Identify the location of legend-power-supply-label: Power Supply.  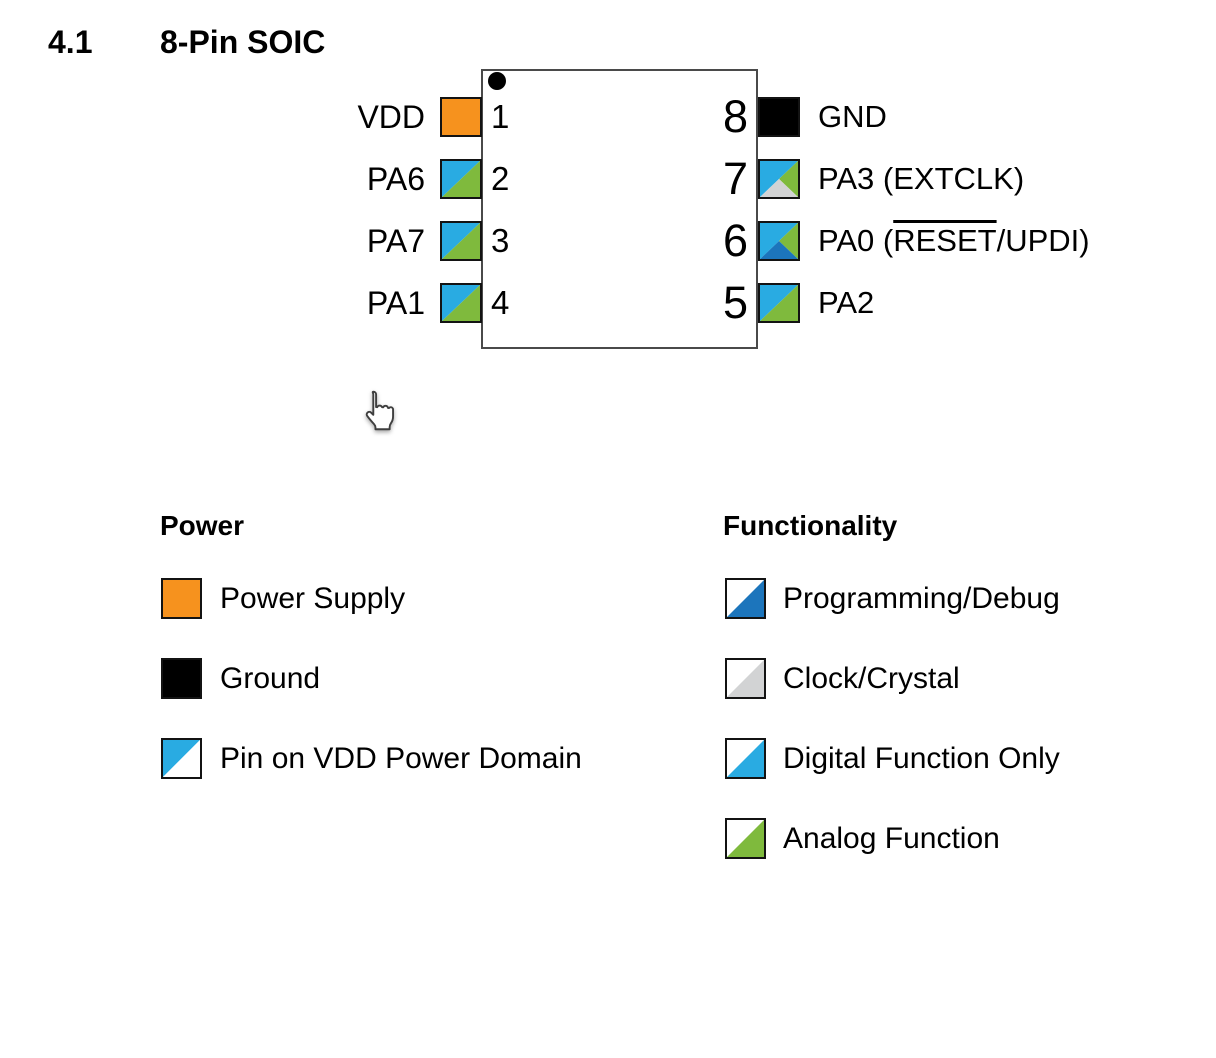
(313, 598).